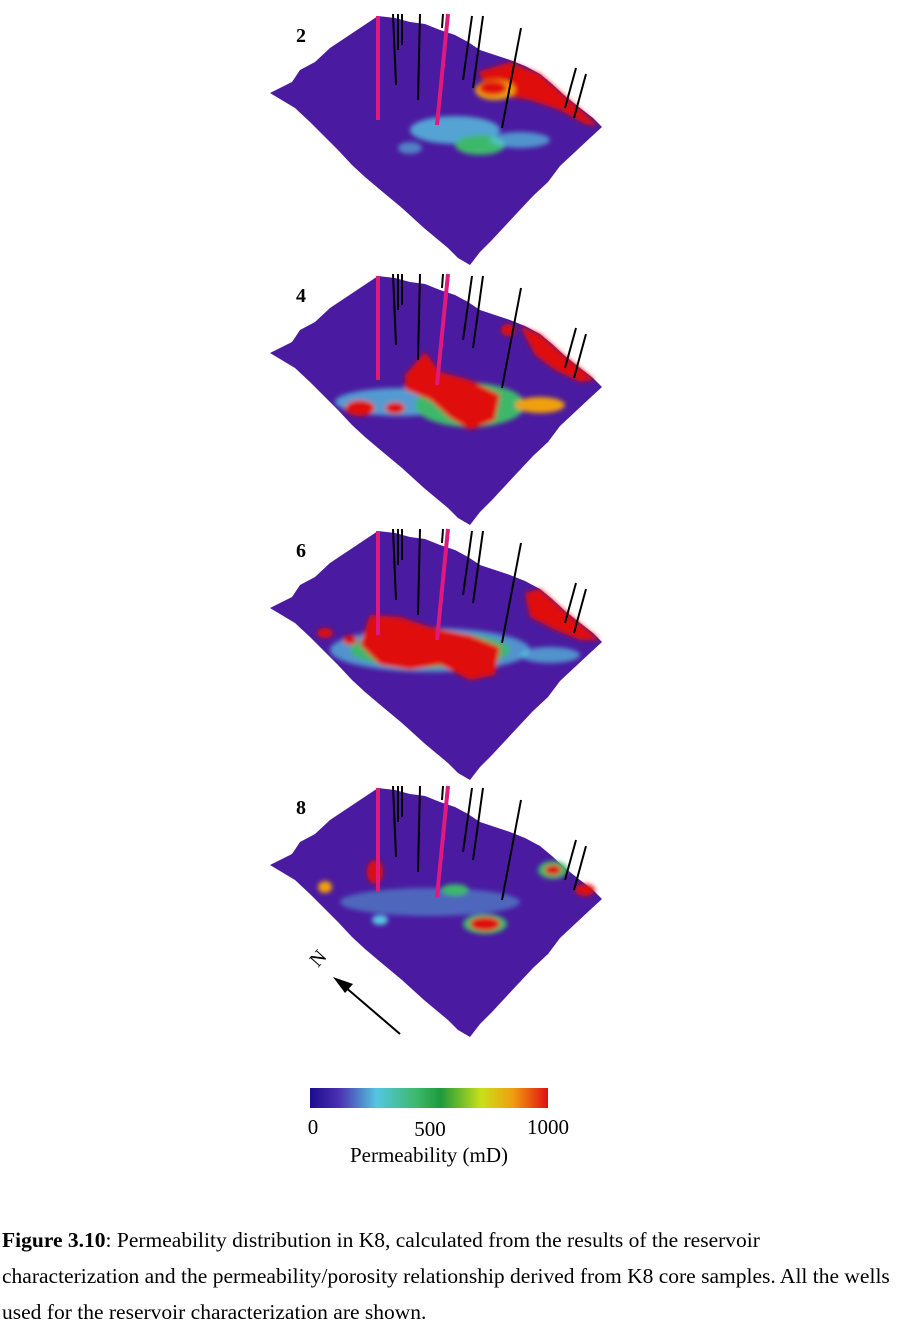  What do you see at coordinates (301, 551) in the screenshot?
I see `panel-label: 6` at bounding box center [301, 551].